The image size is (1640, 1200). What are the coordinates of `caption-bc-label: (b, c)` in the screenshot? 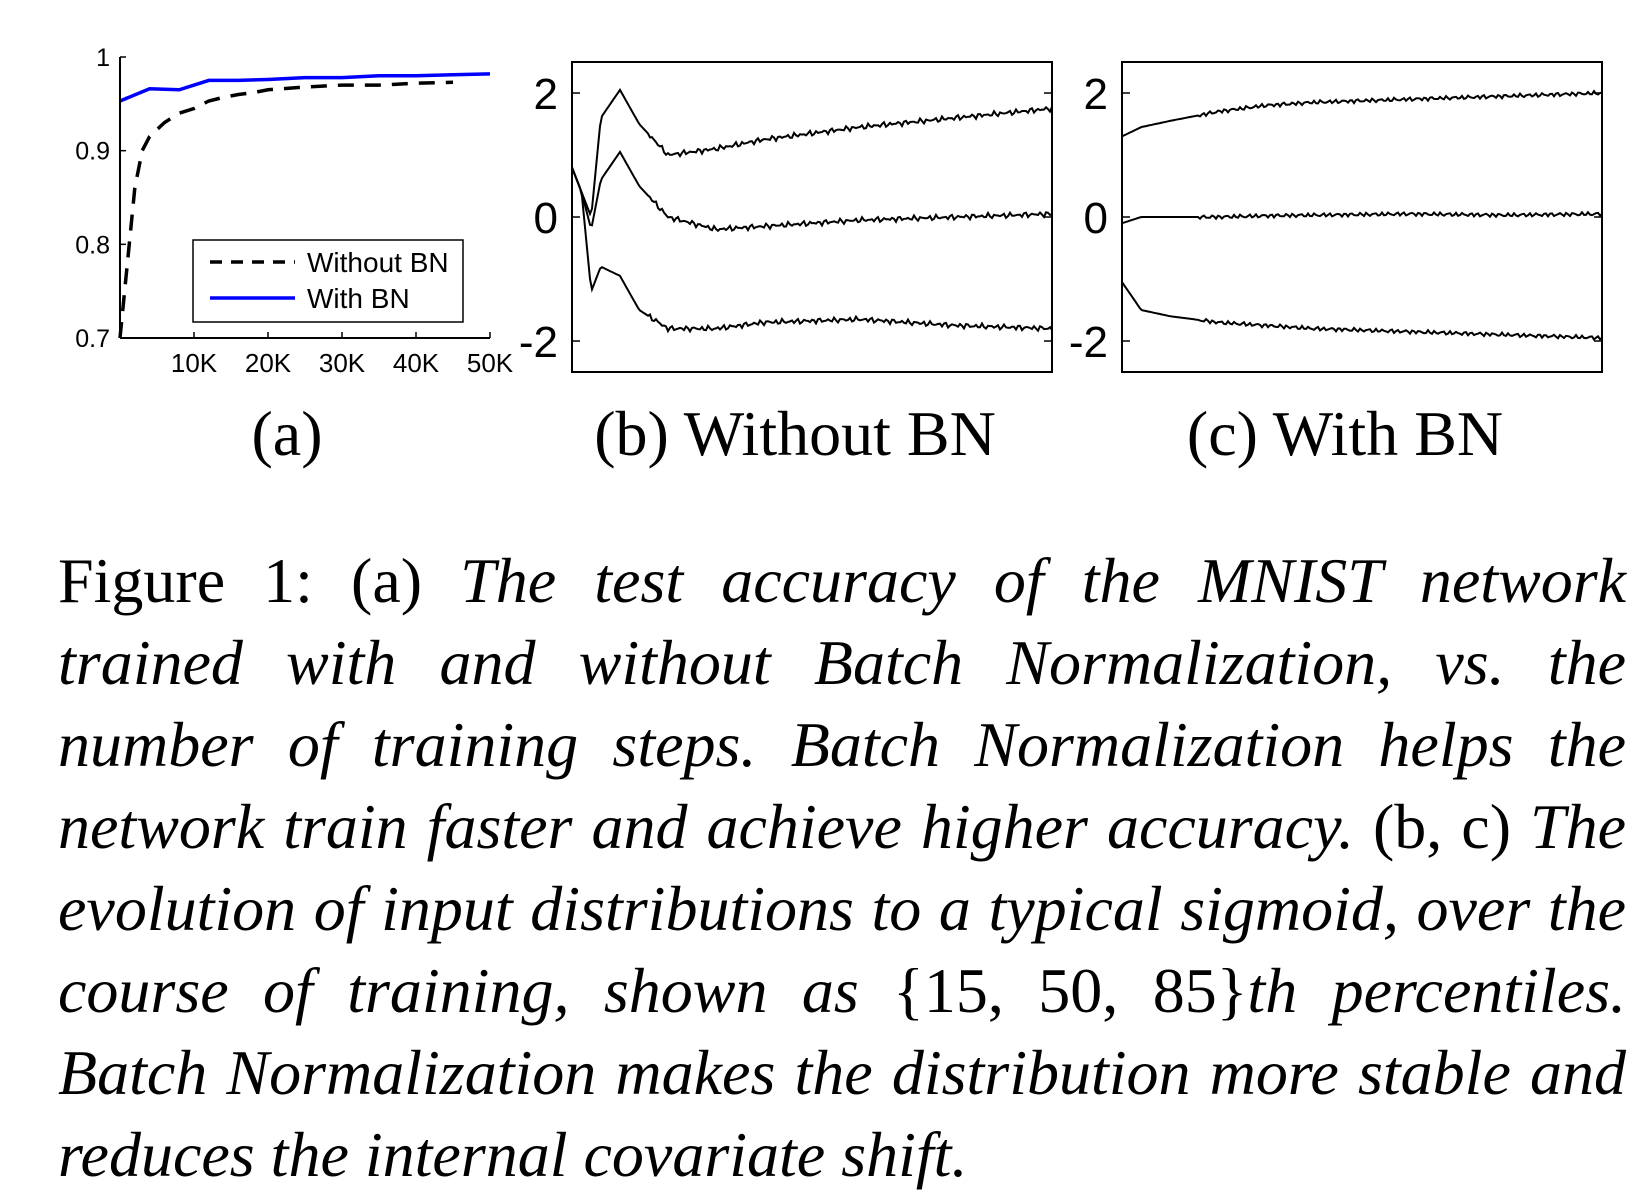 It's located at (1442, 826).